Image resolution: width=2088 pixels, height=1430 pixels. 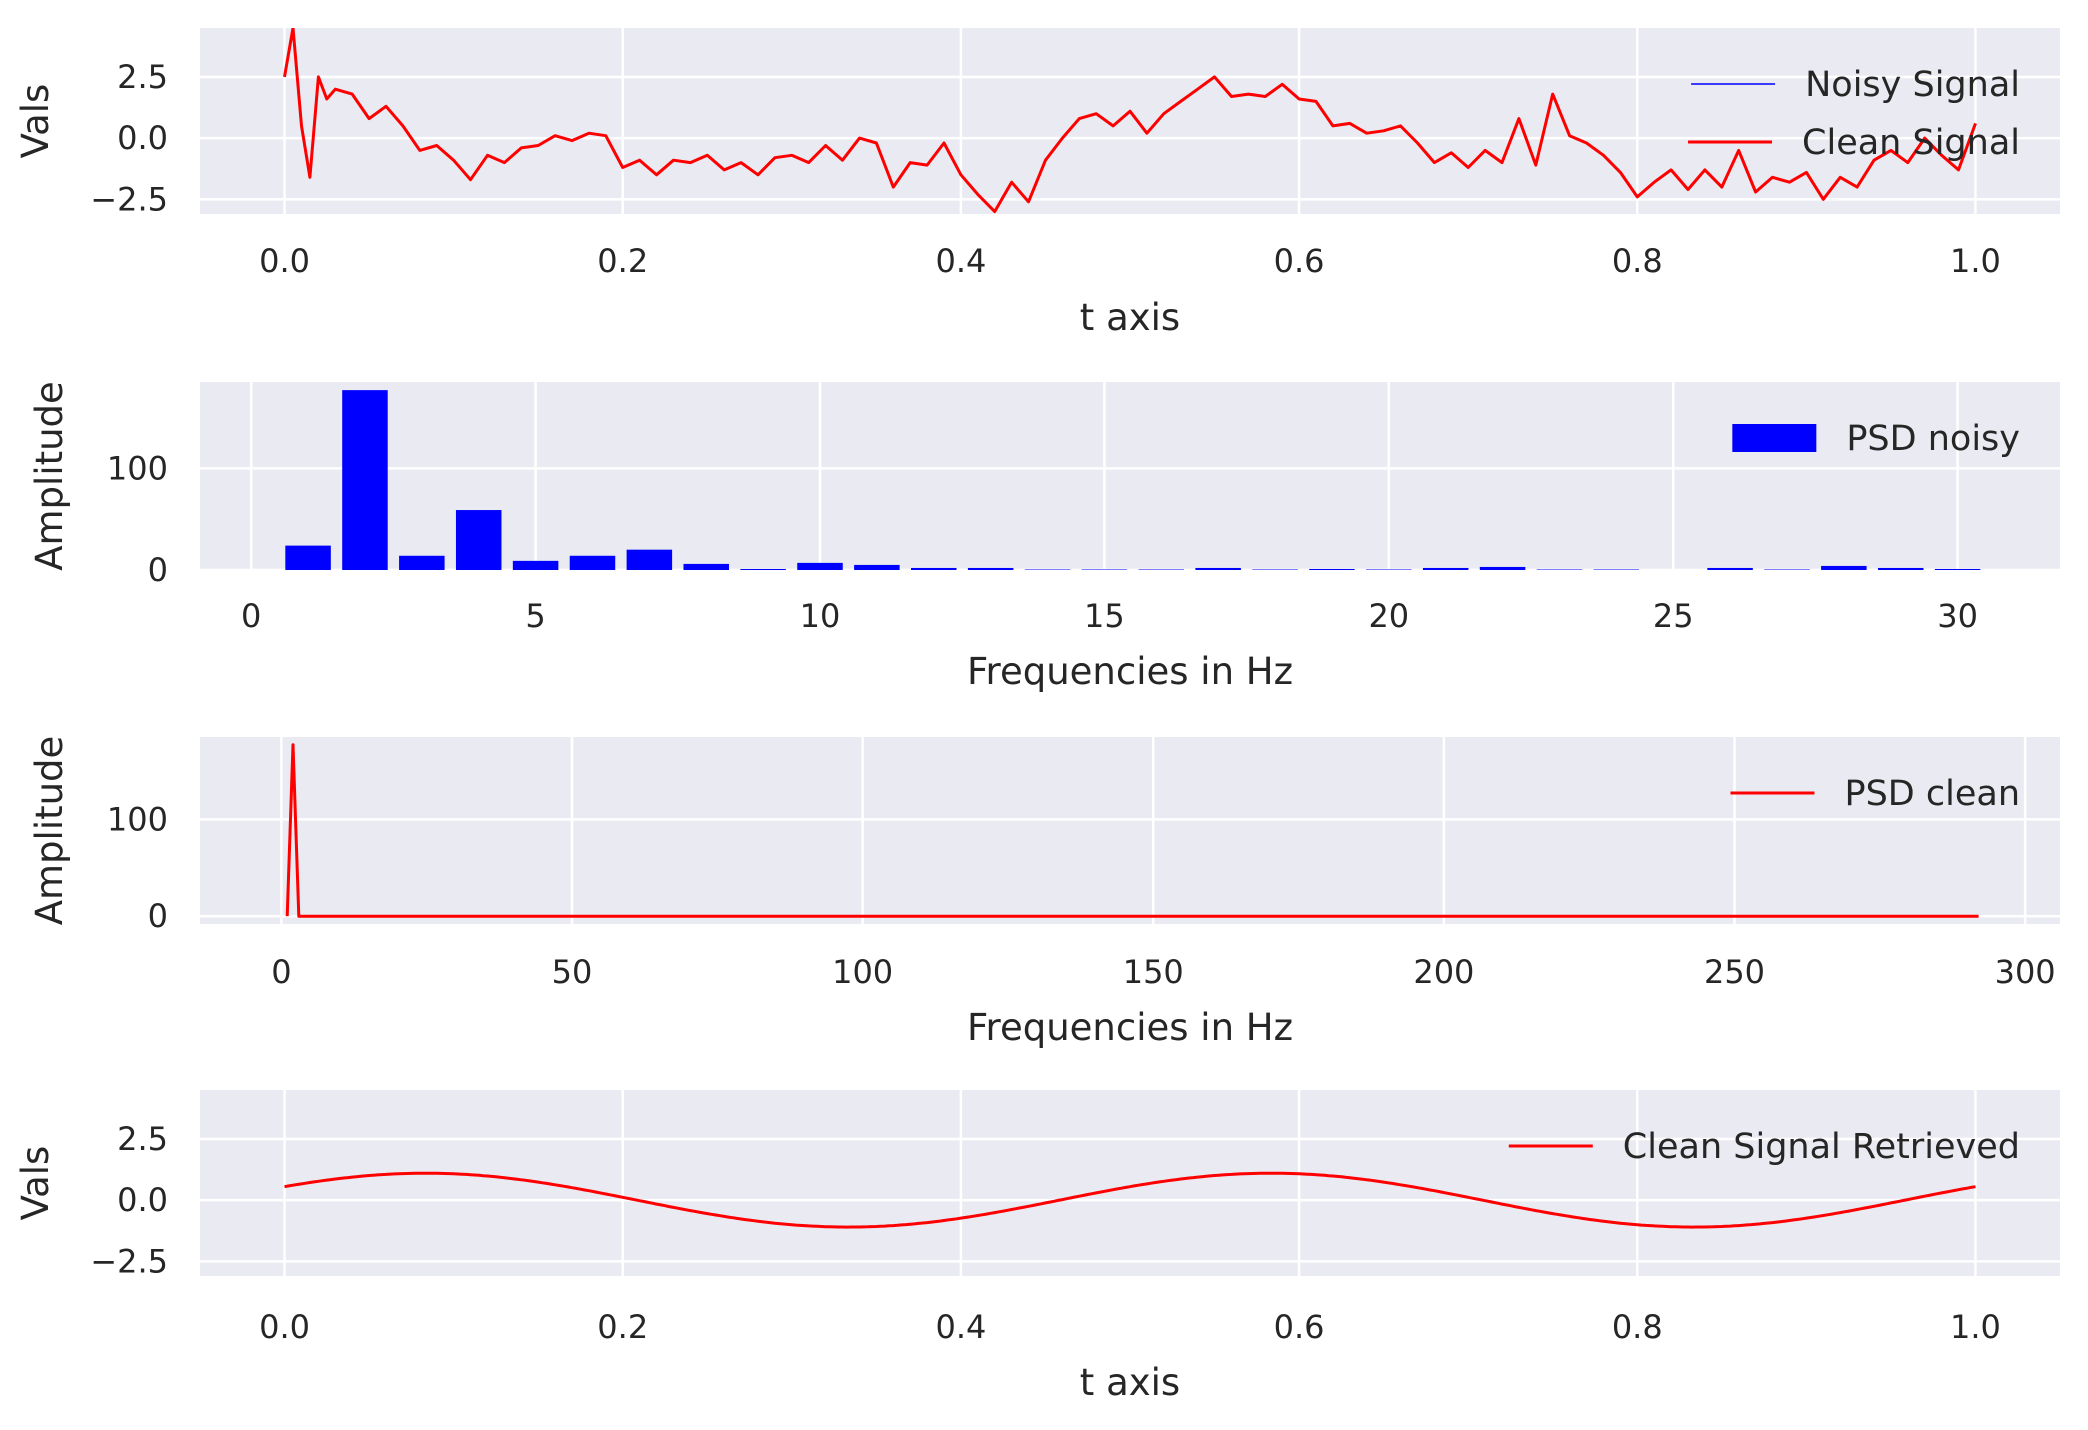 What do you see at coordinates (1933, 439) in the screenshot?
I see `legend-label: PSD noisy` at bounding box center [1933, 439].